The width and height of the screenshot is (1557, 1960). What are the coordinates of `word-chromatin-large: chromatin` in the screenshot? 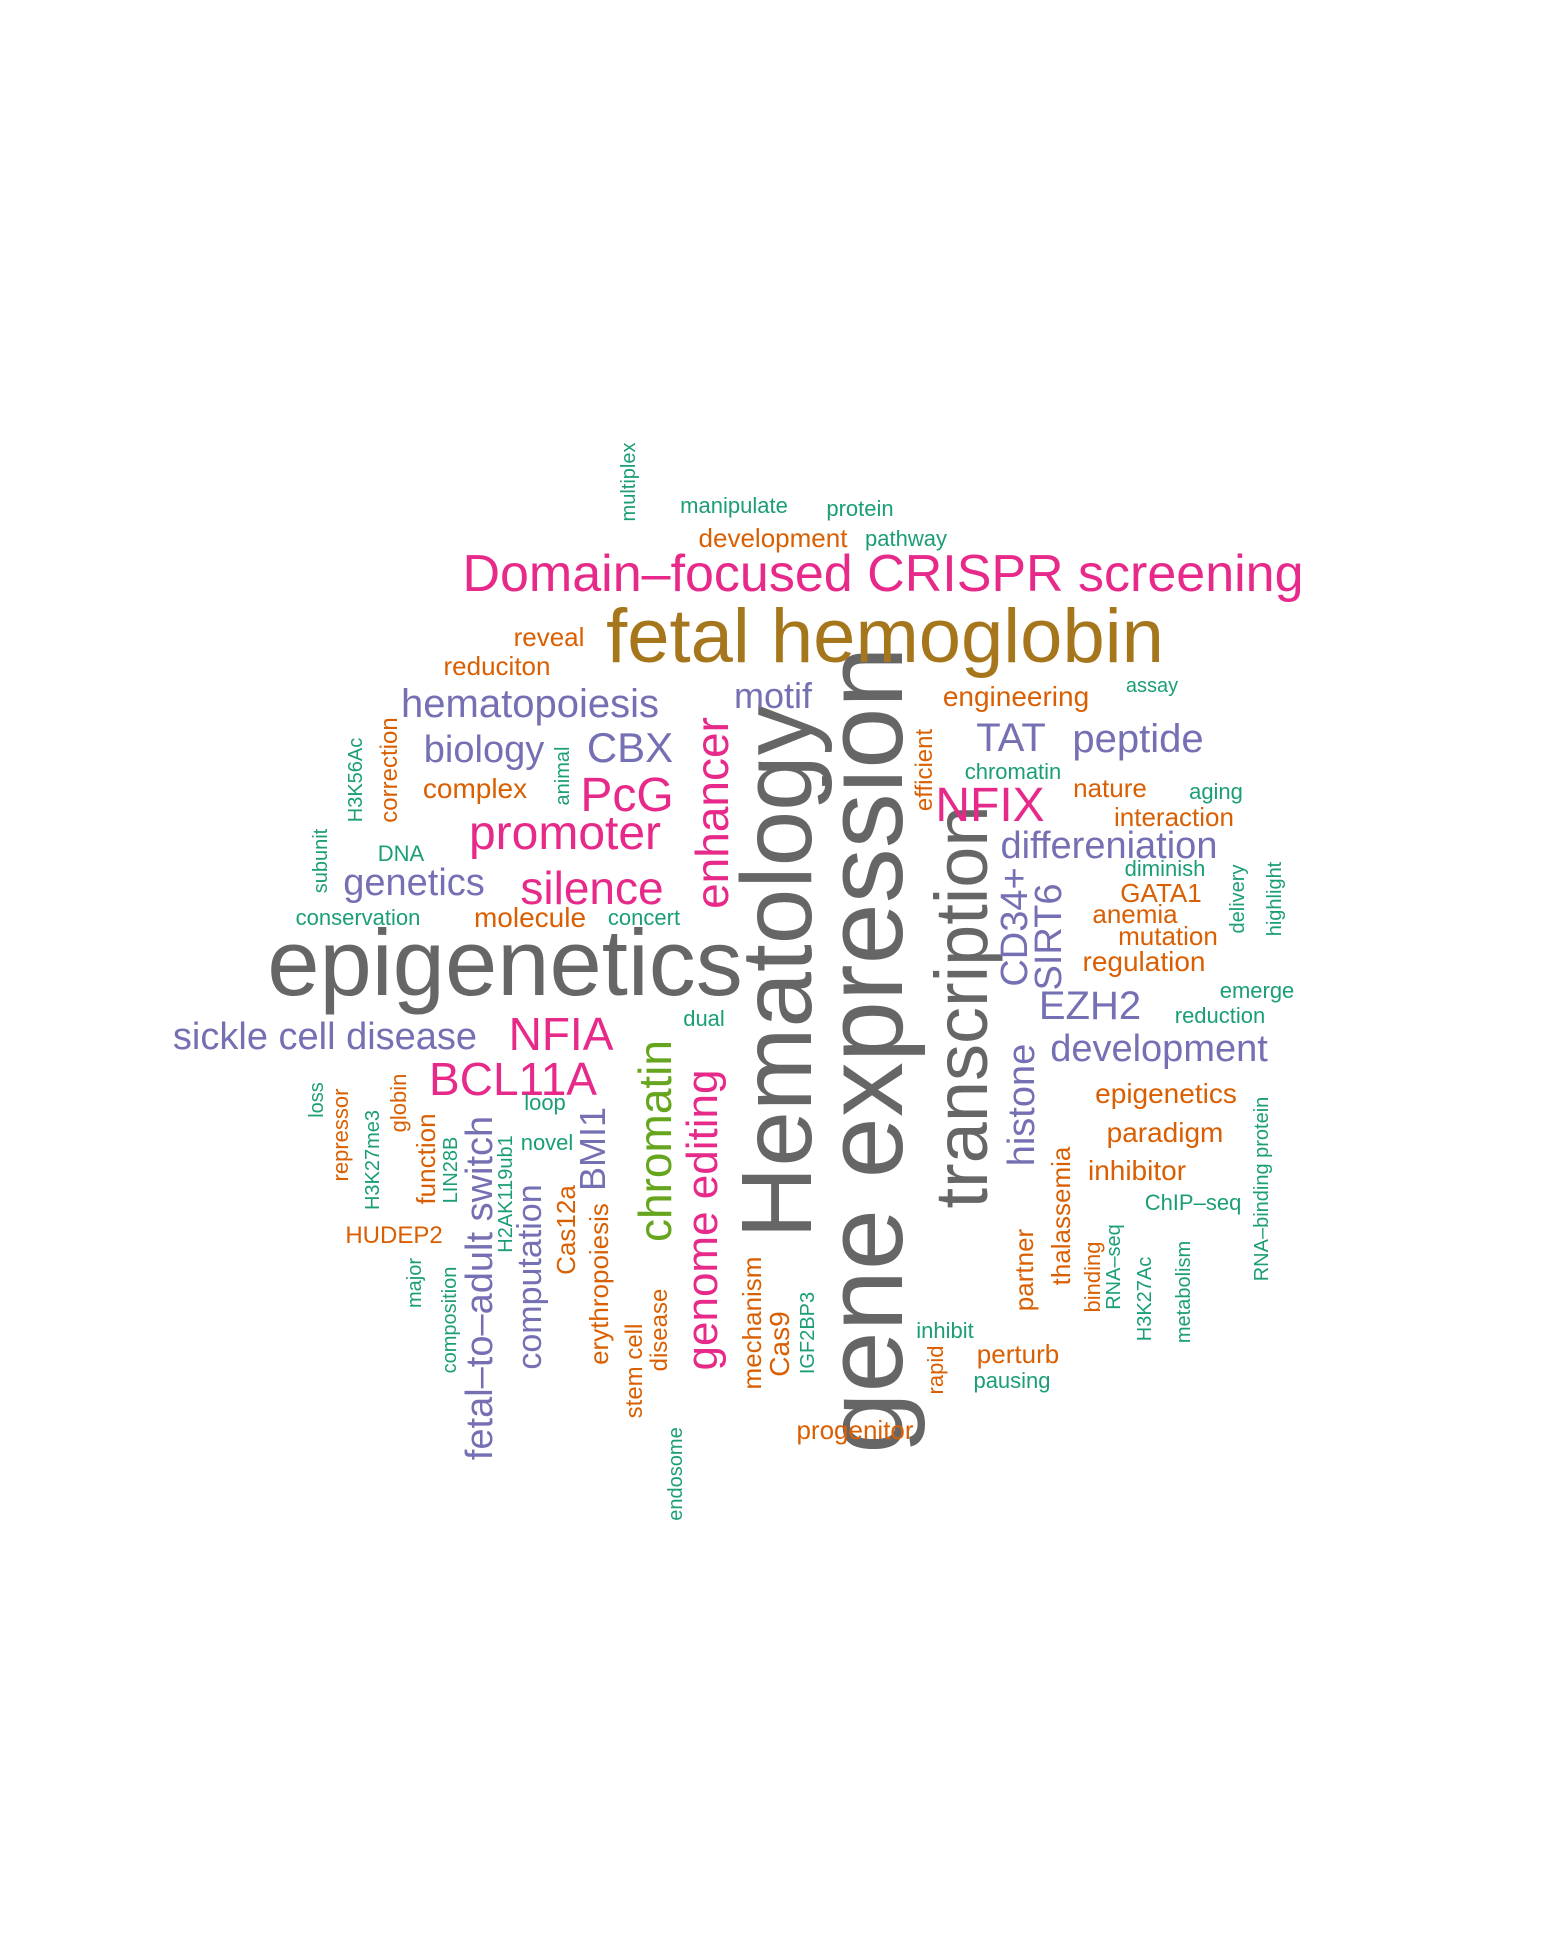 It's located at (655, 1141).